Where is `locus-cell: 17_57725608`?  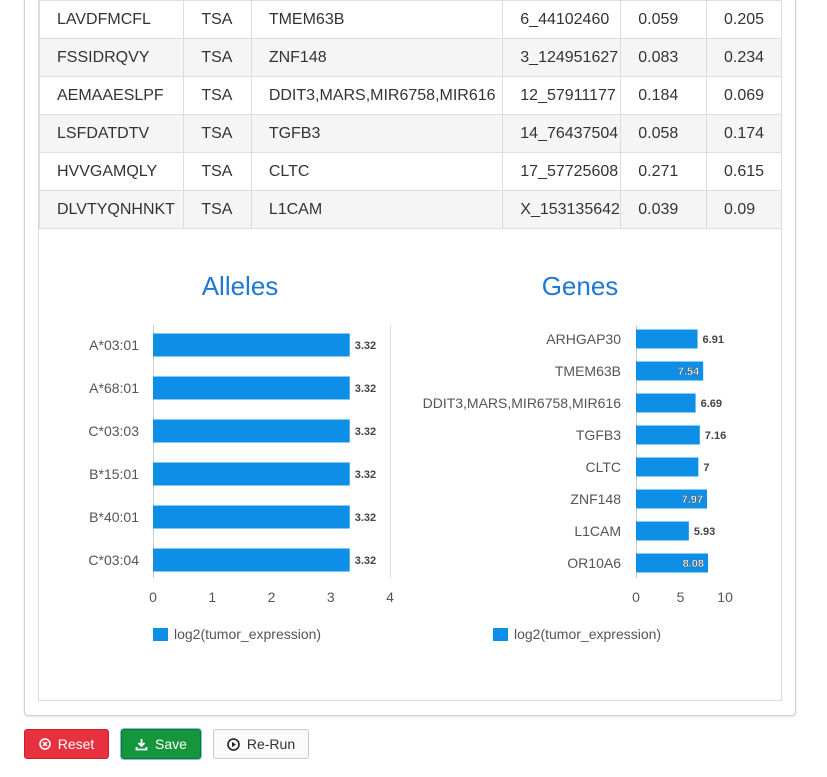
locus-cell: 17_57725608 is located at coordinates (562, 171).